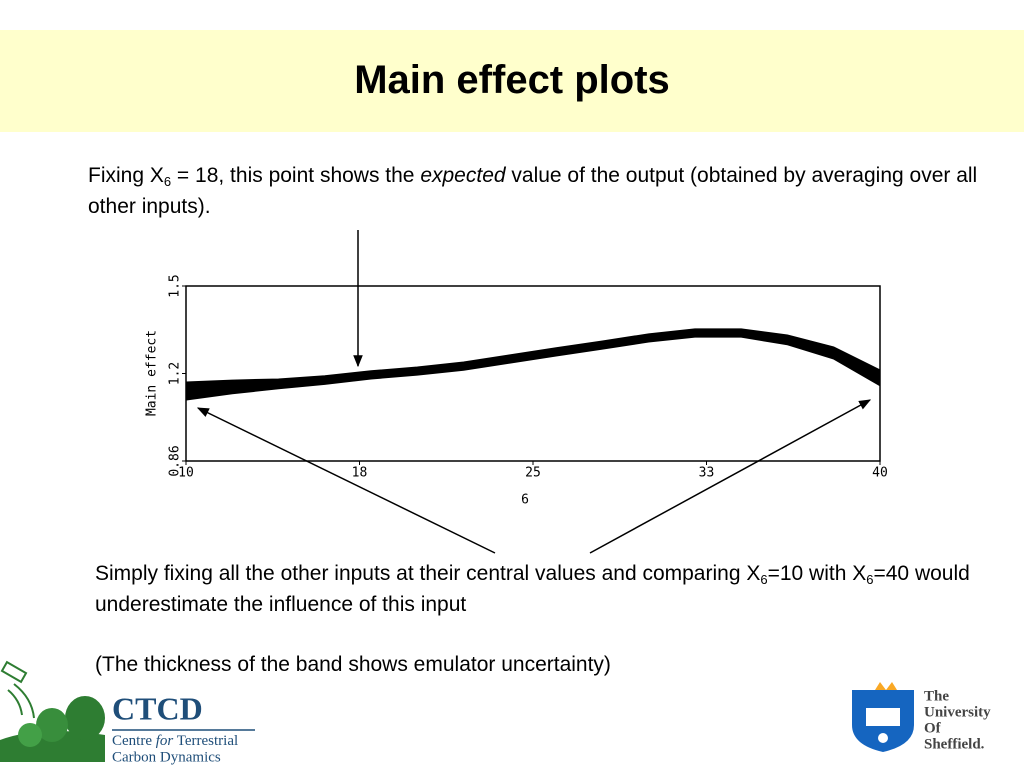  What do you see at coordinates (126, 175) in the screenshot?
I see `text: Fixing X` at bounding box center [126, 175].